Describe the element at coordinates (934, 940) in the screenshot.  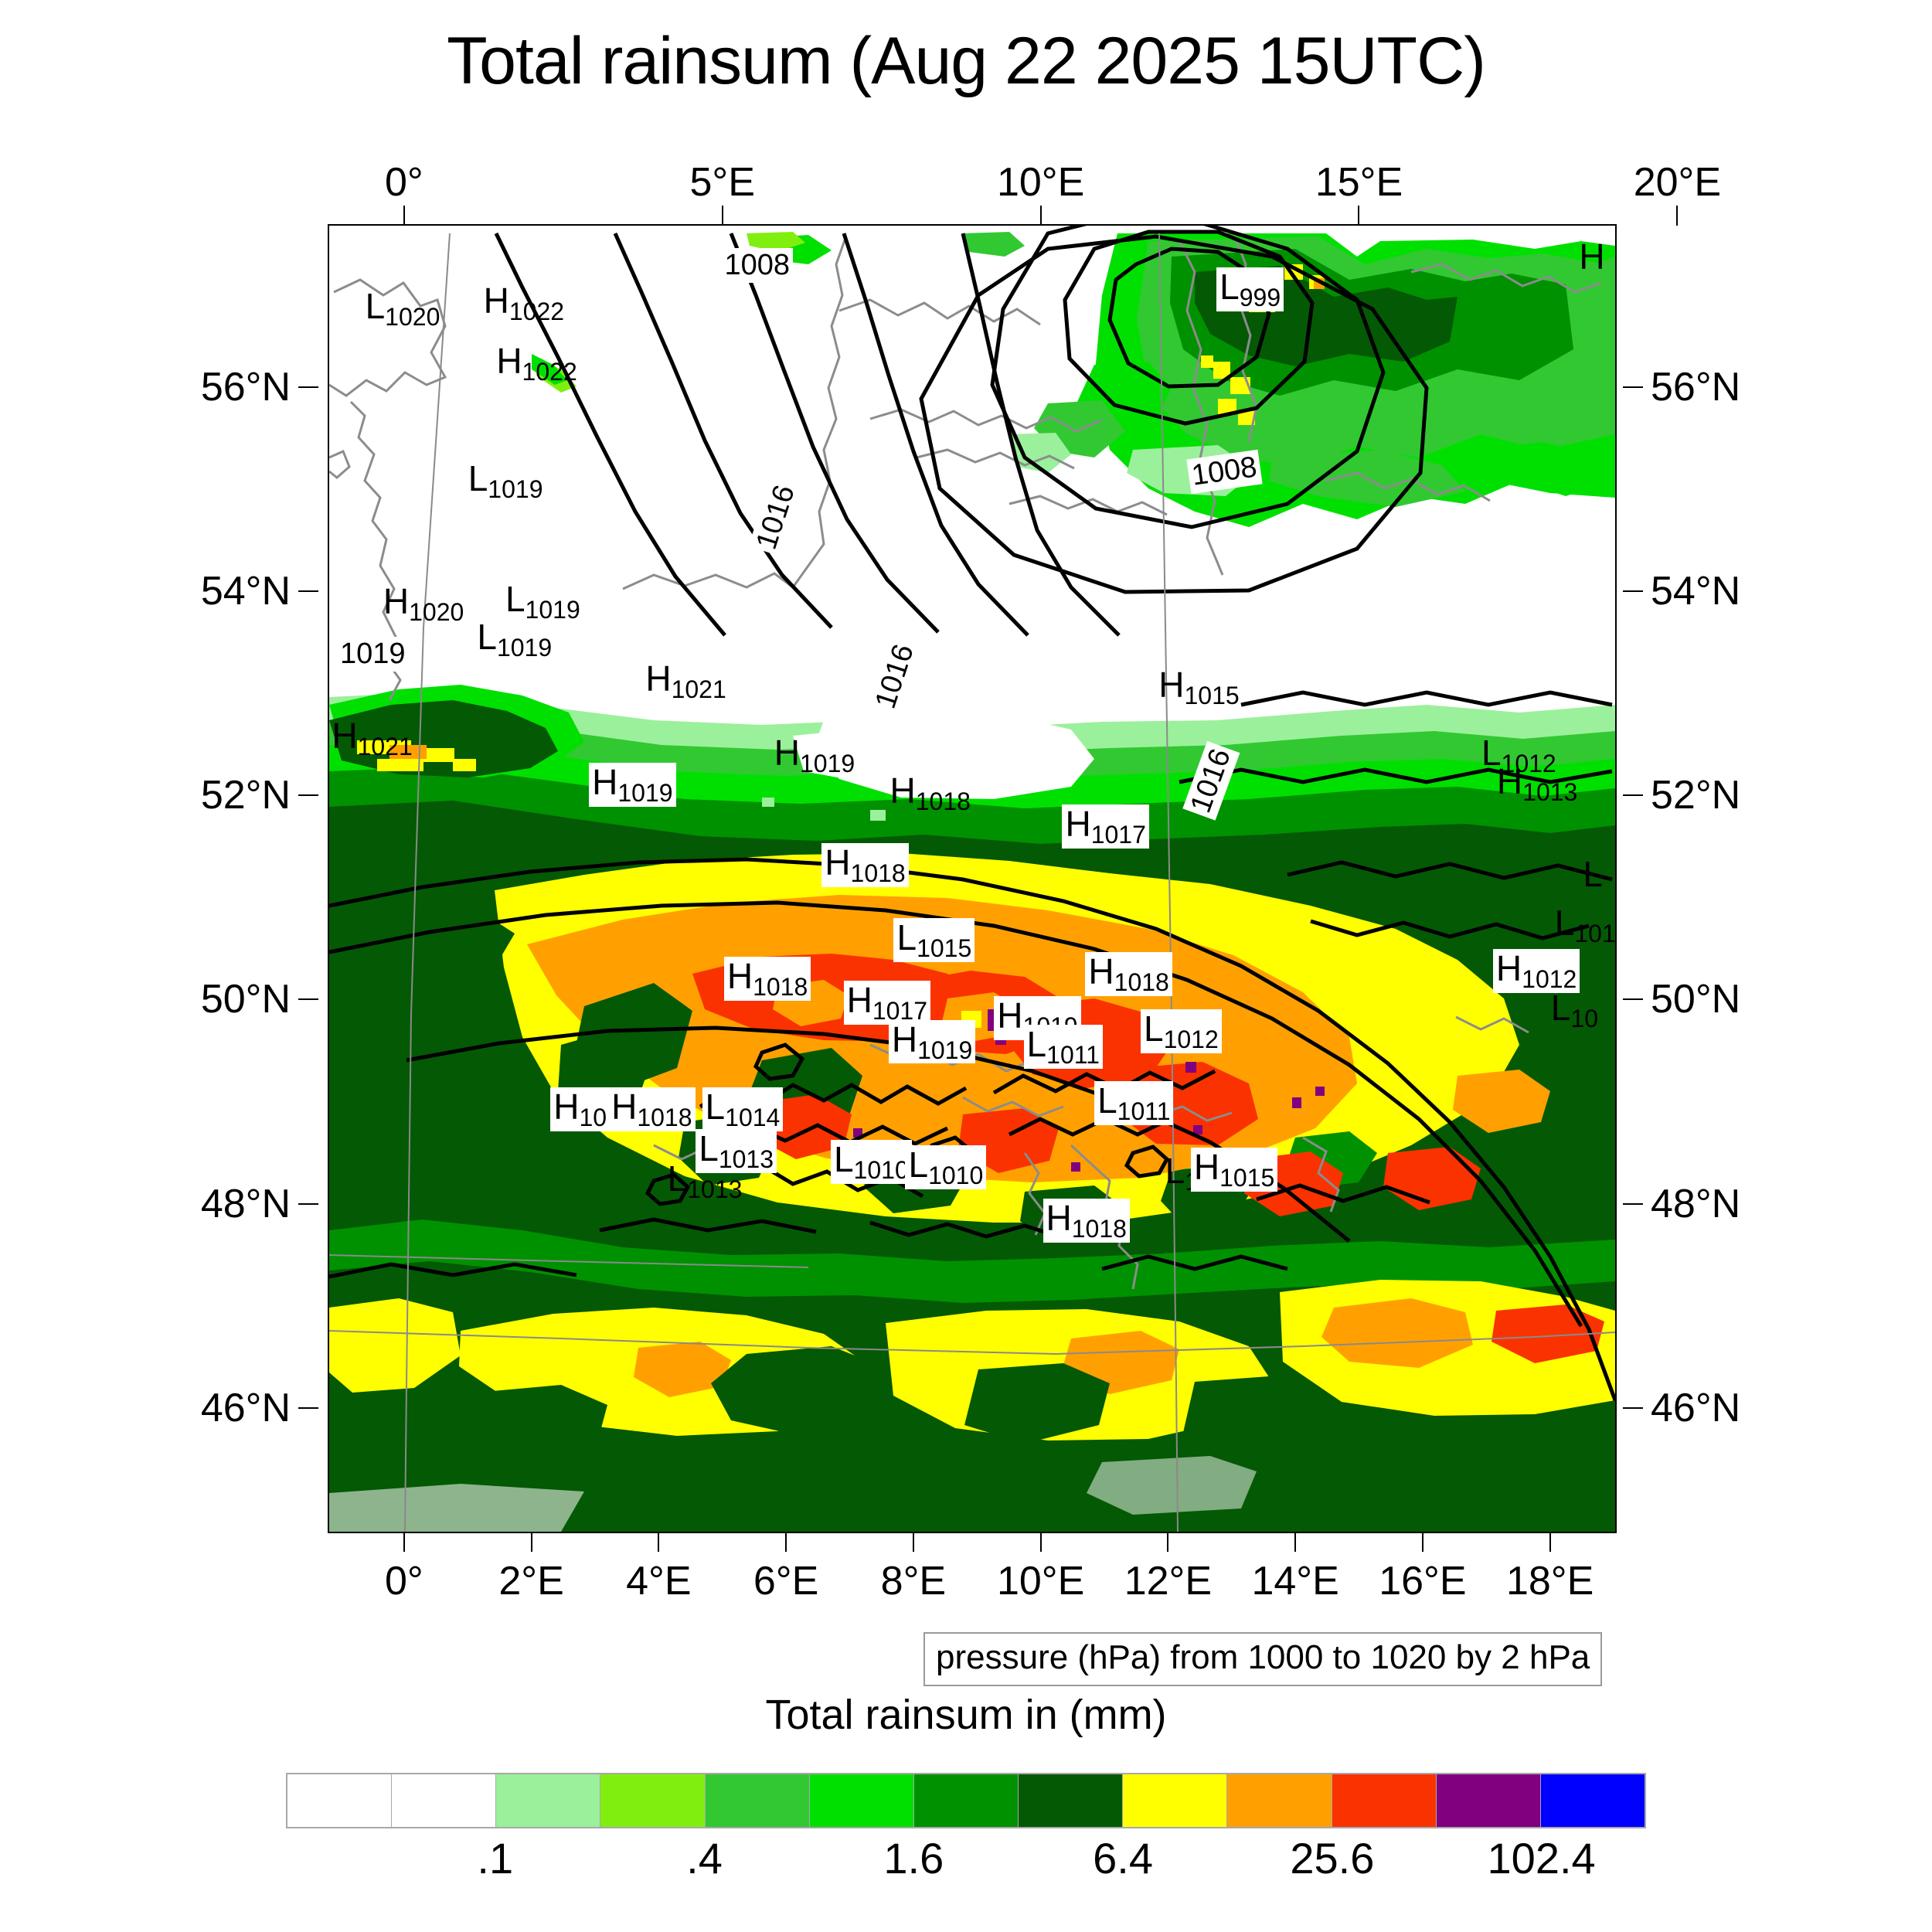
I see `low-pressure-marker-17: L1015` at that location.